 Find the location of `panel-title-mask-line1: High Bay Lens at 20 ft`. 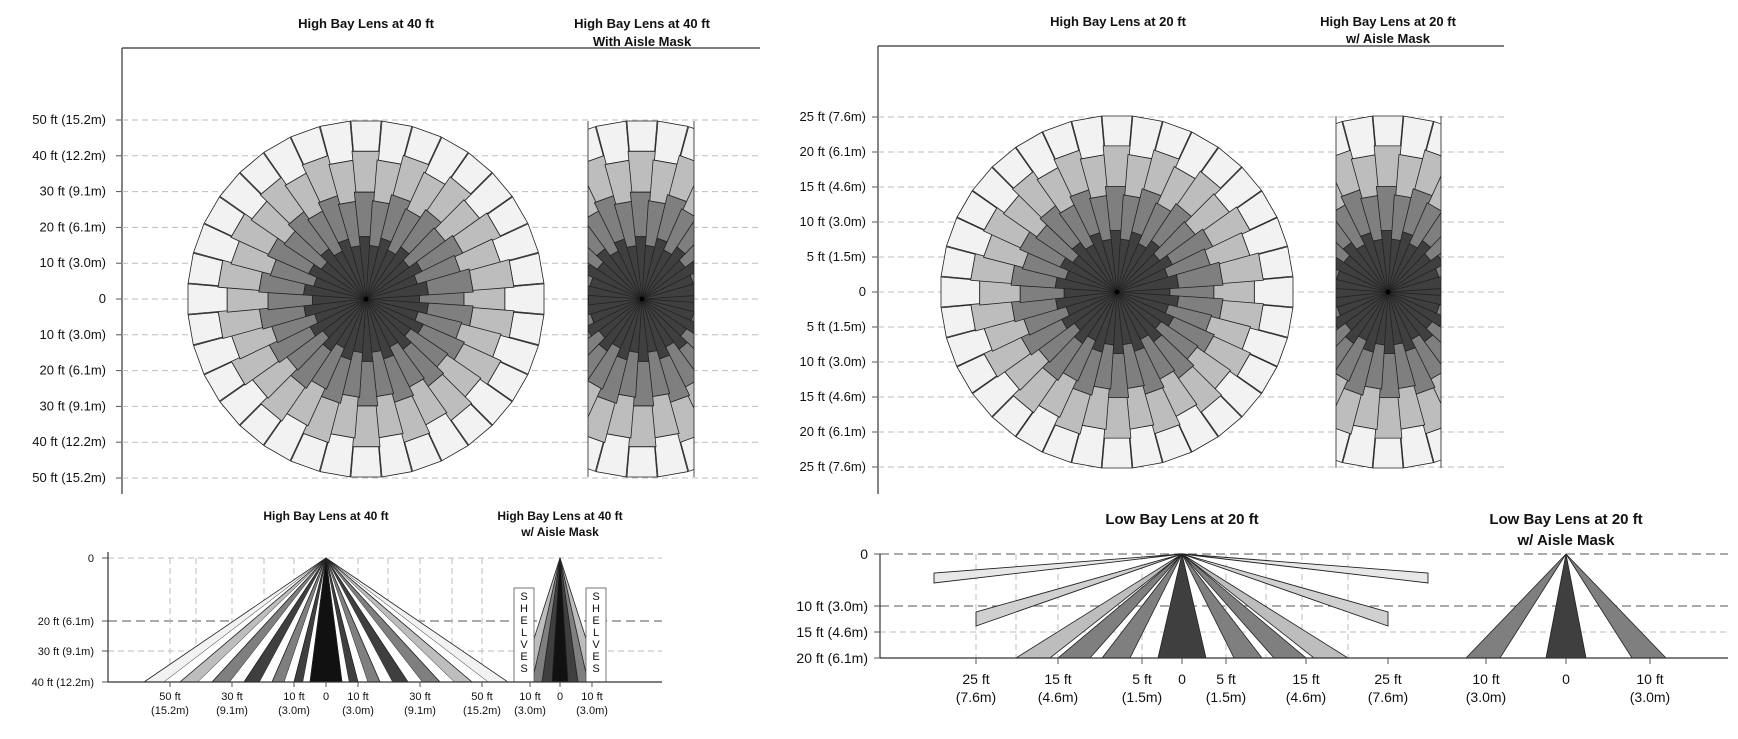

panel-title-mask-line1: High Bay Lens at 20 ft is located at coordinates (1388, 21).